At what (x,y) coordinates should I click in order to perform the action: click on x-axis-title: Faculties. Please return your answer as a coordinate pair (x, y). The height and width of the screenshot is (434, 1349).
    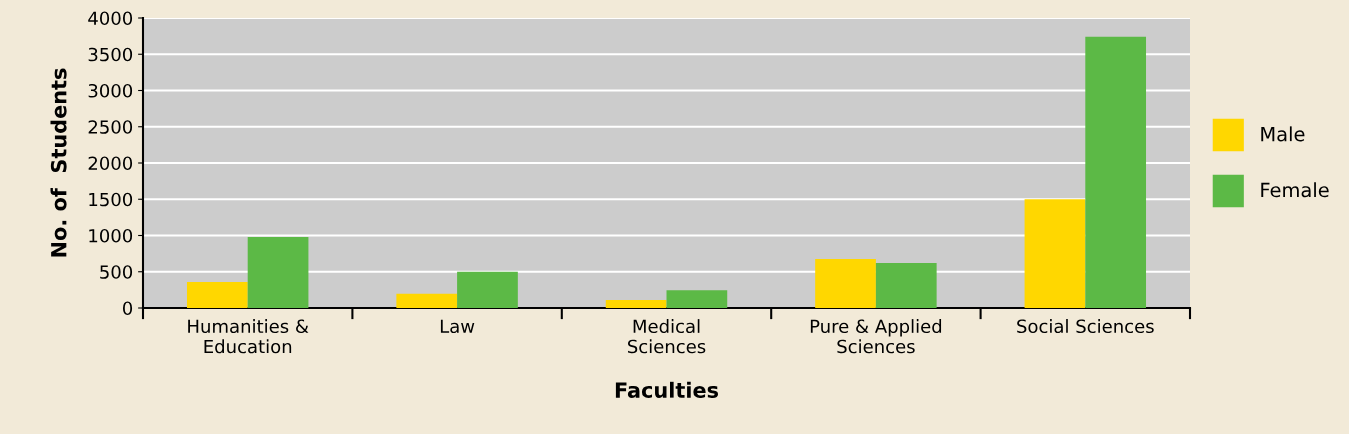
    Looking at the image, I should click on (667, 389).